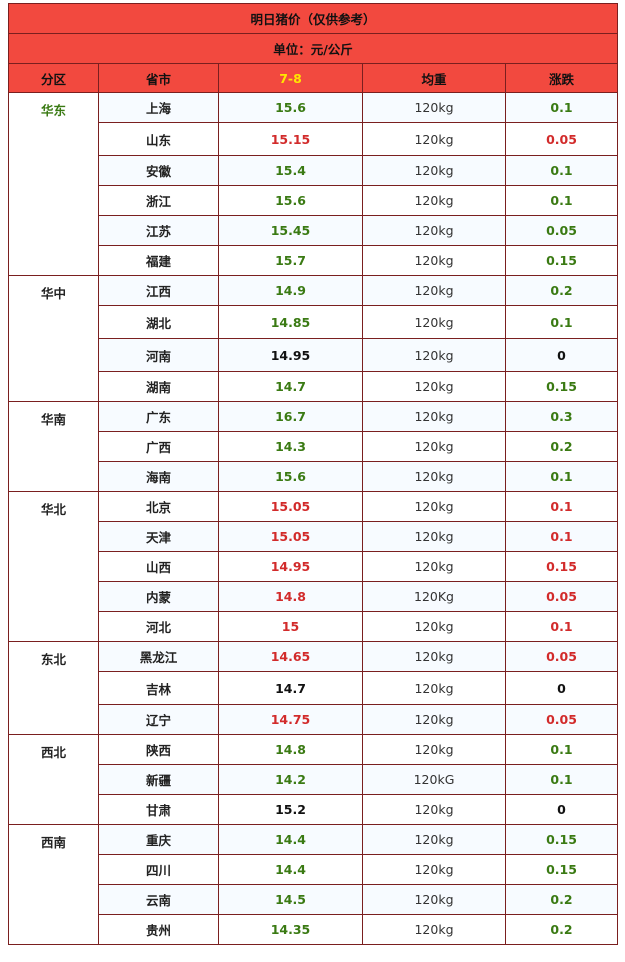  Describe the element at coordinates (158, 260) in the screenshot. I see `province-cell: 福建` at that location.